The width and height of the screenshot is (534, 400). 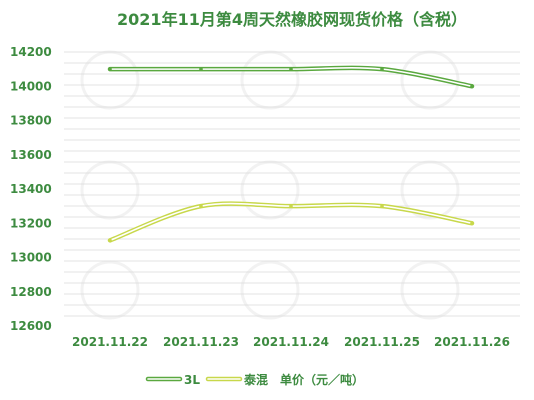 I want to click on x-tick-label: 2021.11.24, so click(x=291, y=342).